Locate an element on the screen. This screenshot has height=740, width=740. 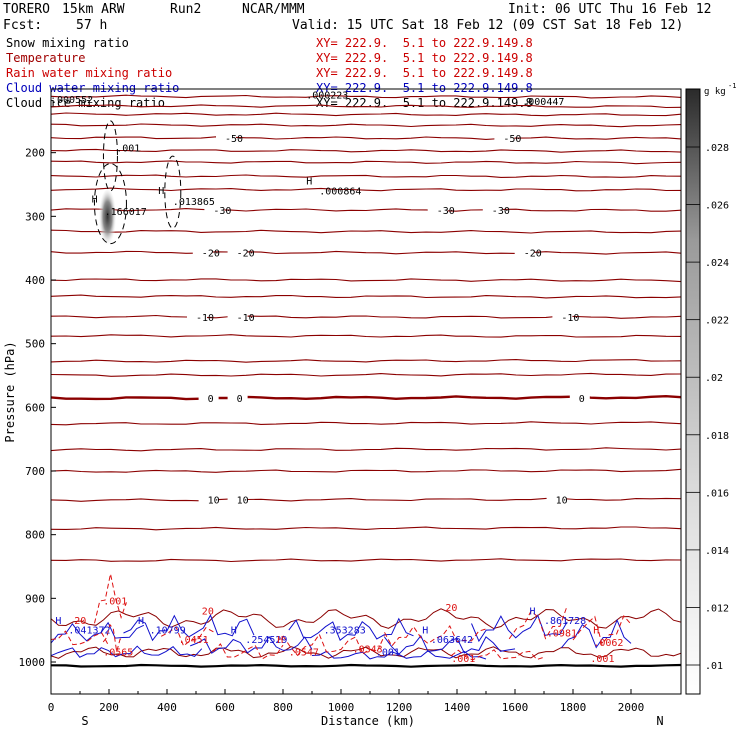
contour-label: .353283 is located at coordinates (345, 630).